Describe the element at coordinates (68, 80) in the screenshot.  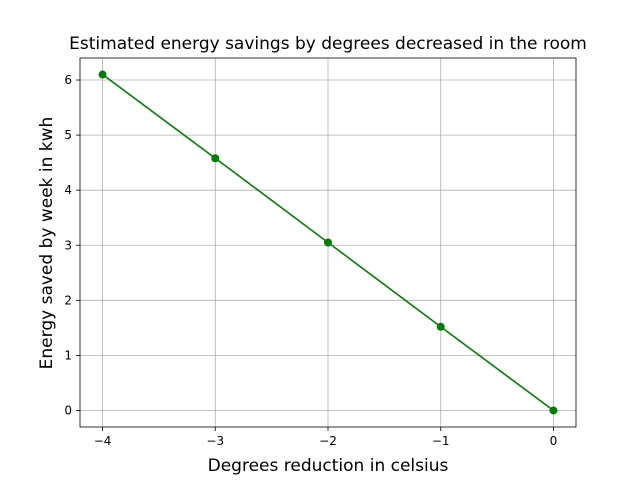
I see `y-tick-label-6: 6` at that location.